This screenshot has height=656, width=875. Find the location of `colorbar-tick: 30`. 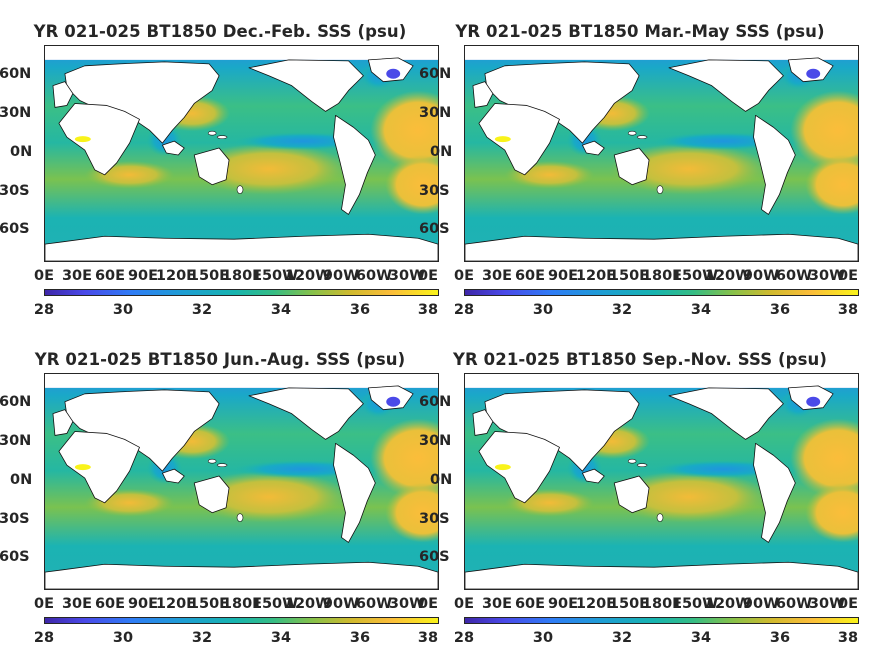

colorbar-tick: 30 is located at coordinates (543, 310).